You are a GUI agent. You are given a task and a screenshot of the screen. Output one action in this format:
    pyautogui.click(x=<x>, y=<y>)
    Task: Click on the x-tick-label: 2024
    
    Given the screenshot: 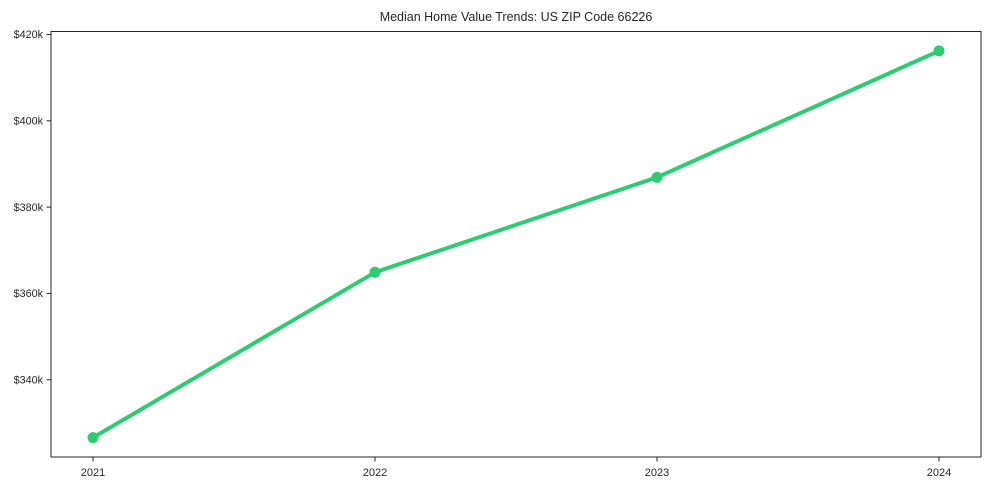 What is the action you would take?
    pyautogui.click(x=939, y=473)
    